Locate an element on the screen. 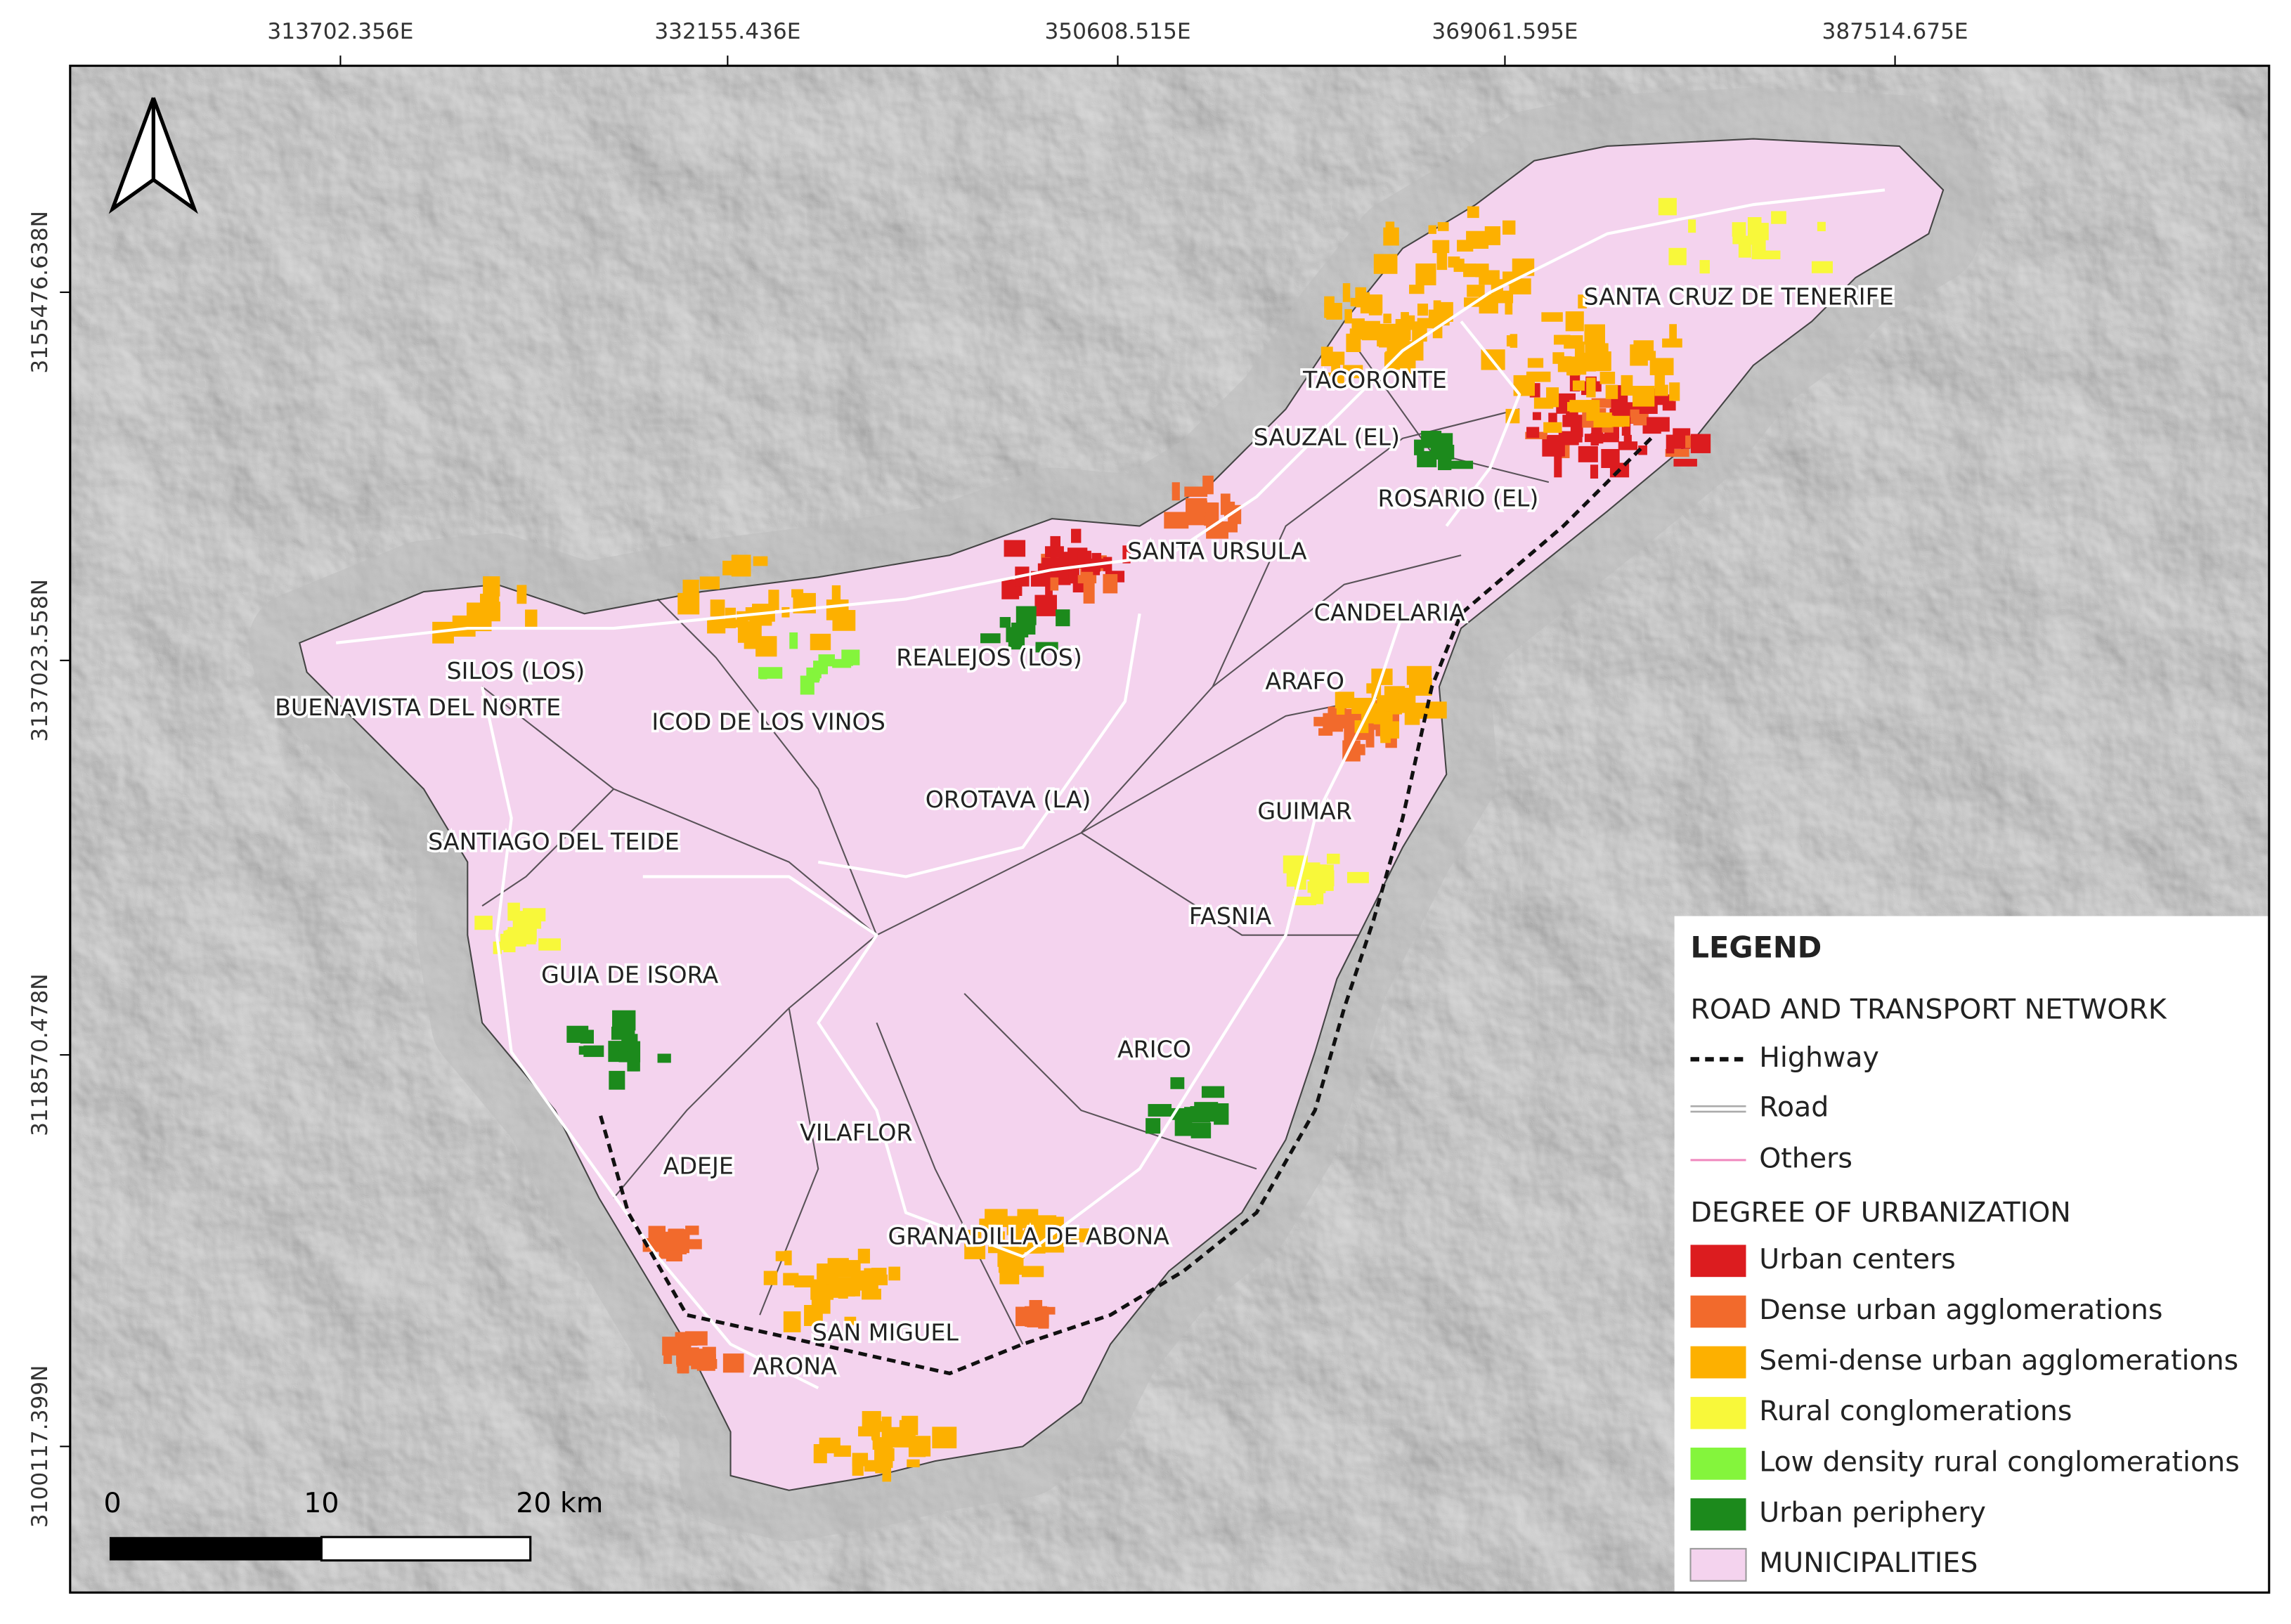 The width and height of the screenshot is (2291, 1624). municipality-label: SANTIAGO DEL TEIDE is located at coordinates (554, 841).